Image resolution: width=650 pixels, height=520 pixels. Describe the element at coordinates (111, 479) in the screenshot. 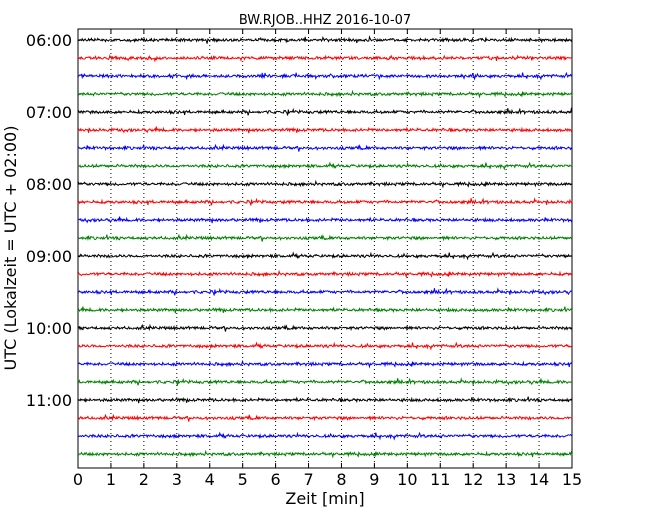

I see `x-tick-label: 1` at that location.